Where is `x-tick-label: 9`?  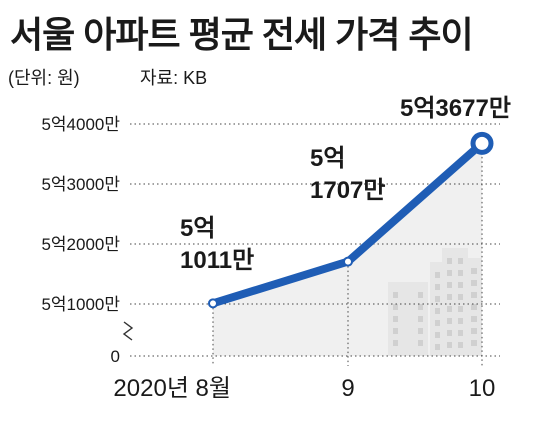
x-tick-label: 9 is located at coordinates (347, 388).